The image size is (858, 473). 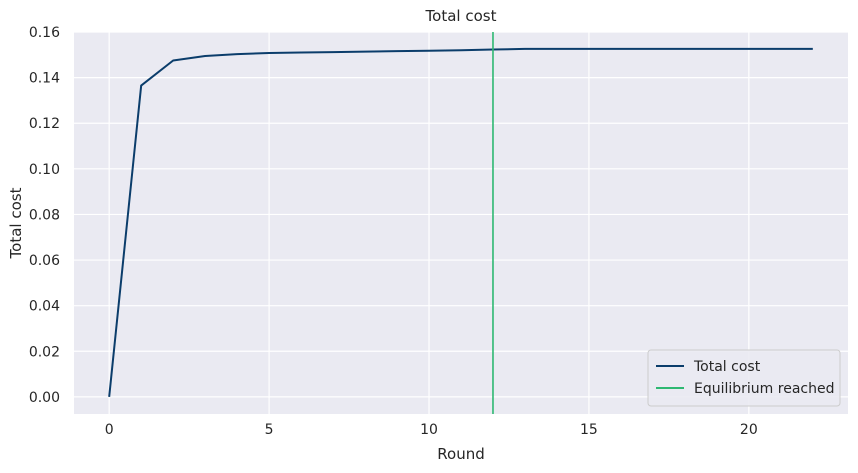 What do you see at coordinates (16, 223) in the screenshot?
I see `y-axis-label: Total cost` at bounding box center [16, 223].